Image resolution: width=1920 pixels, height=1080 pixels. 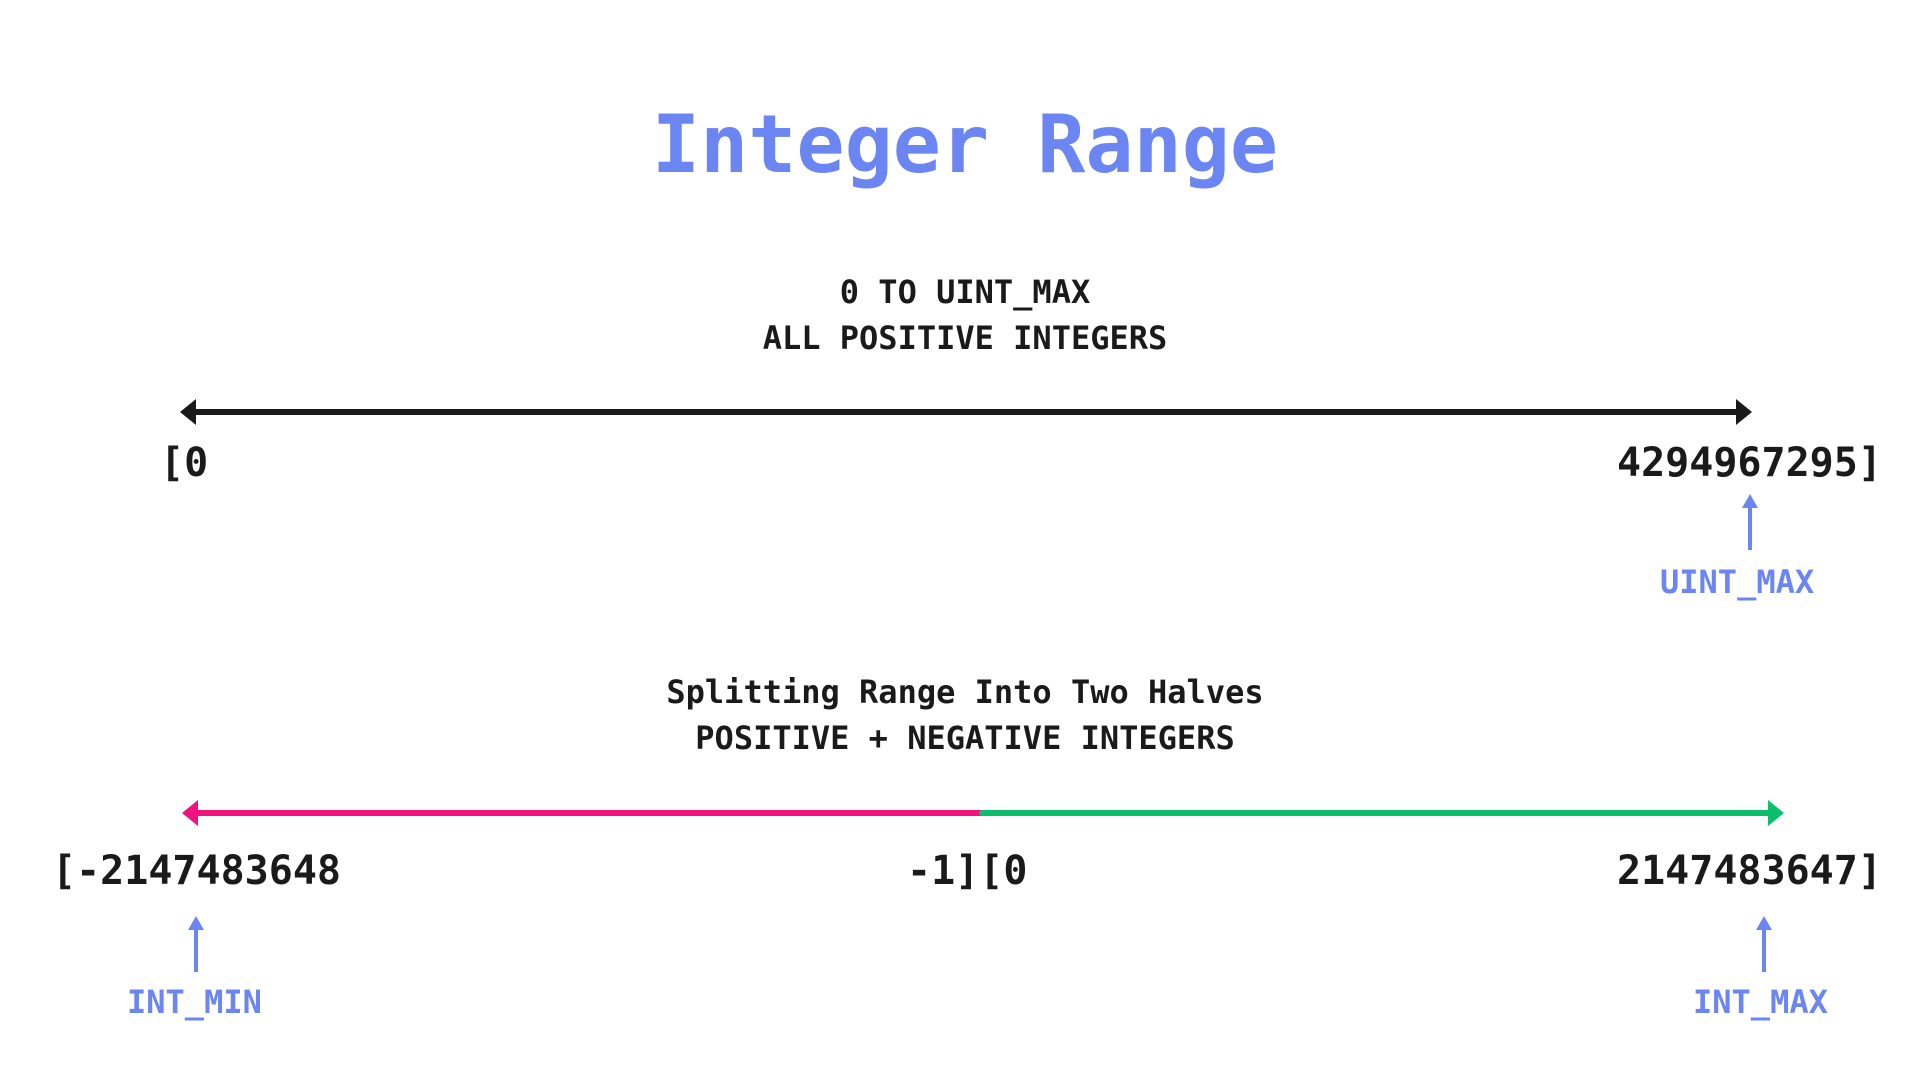 What do you see at coordinates (965, 144) in the screenshot?
I see `diagram-title: Integer Range` at bounding box center [965, 144].